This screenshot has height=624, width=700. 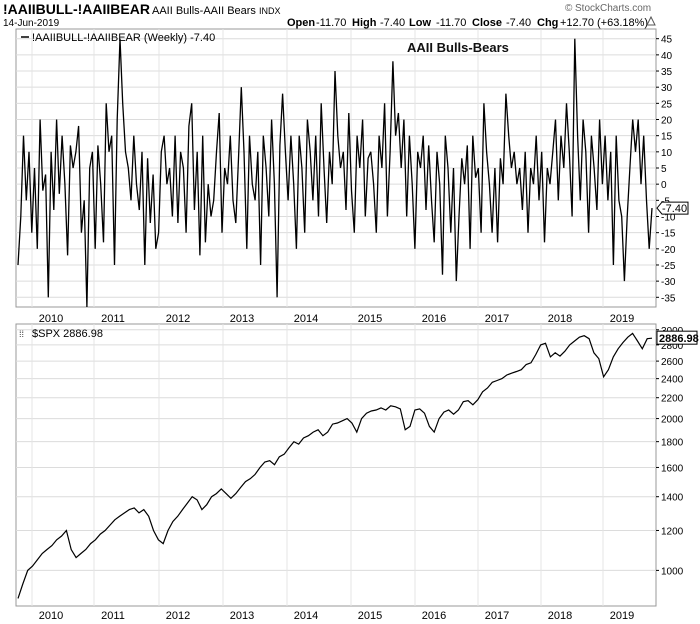 What do you see at coordinates (667, 153) in the screenshot?
I see `y-tick-label: 10` at bounding box center [667, 153].